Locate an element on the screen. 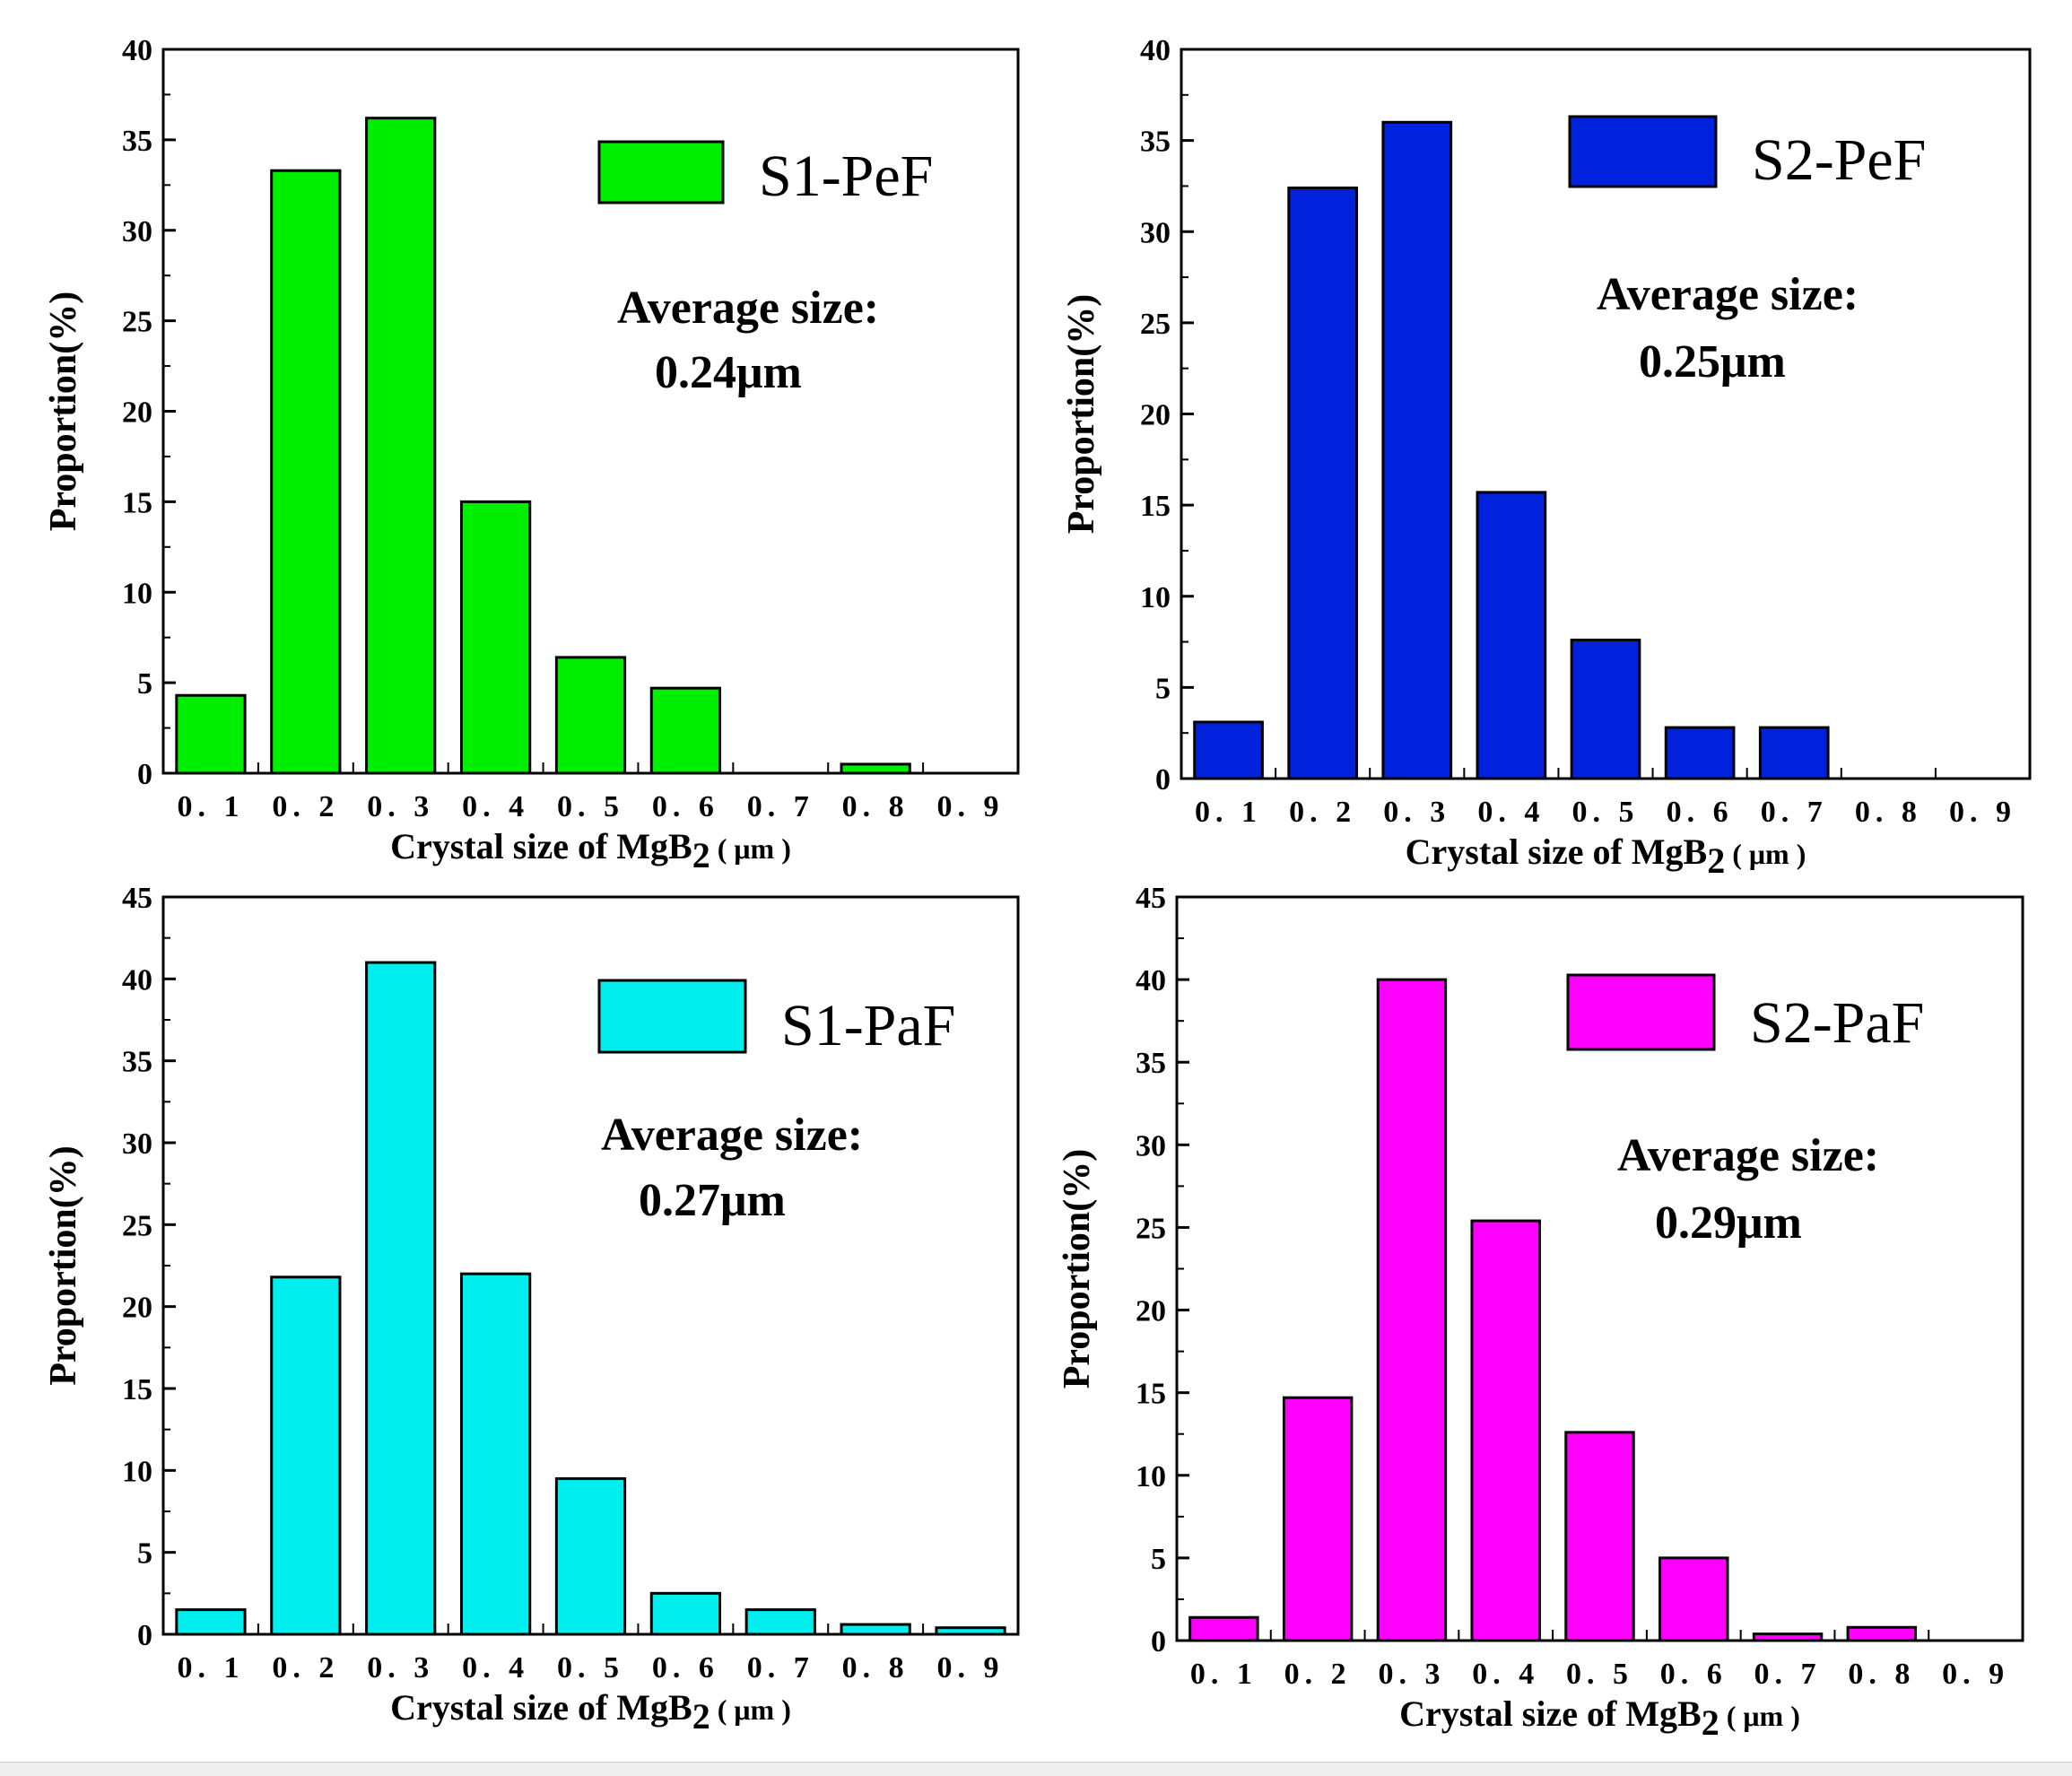 The image size is (2072, 1776). legend-label: S1-PeF is located at coordinates (846, 176).